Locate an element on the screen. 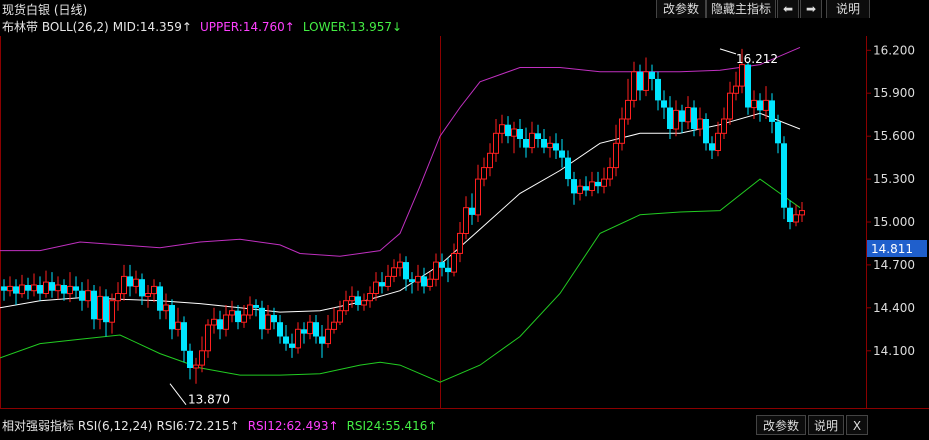 The width and height of the screenshot is (929, 440). boll-upper: UPPER:14.760↑ is located at coordinates (247, 27).